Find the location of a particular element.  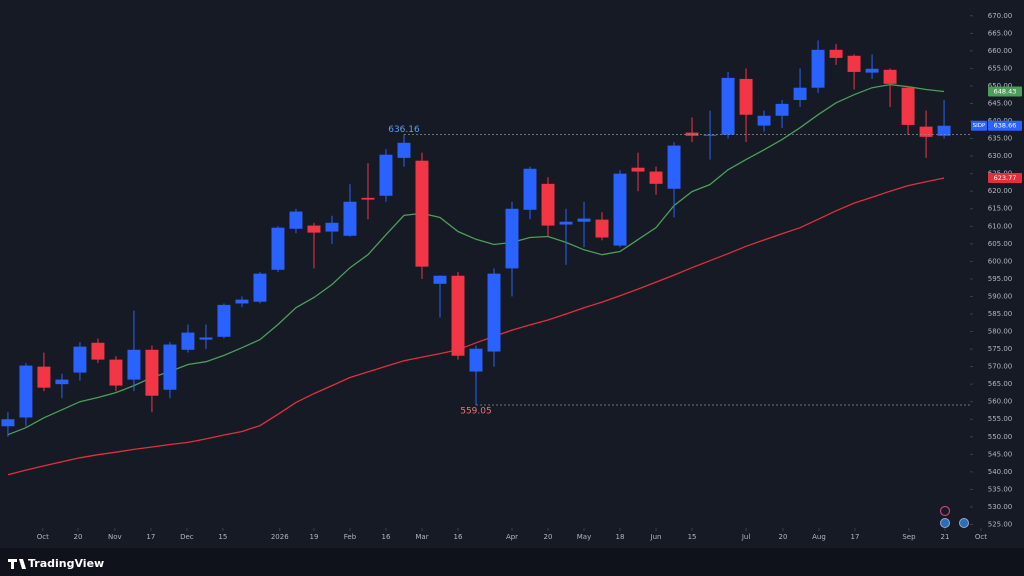

y-tick-label: 580.00 is located at coordinates (1000, 332).